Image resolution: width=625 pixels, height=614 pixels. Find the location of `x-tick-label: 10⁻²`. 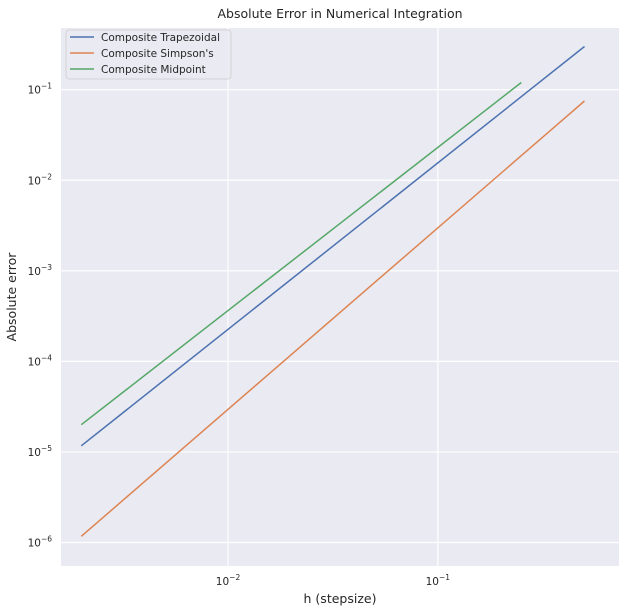

x-tick-label: 10⁻² is located at coordinates (228, 580).